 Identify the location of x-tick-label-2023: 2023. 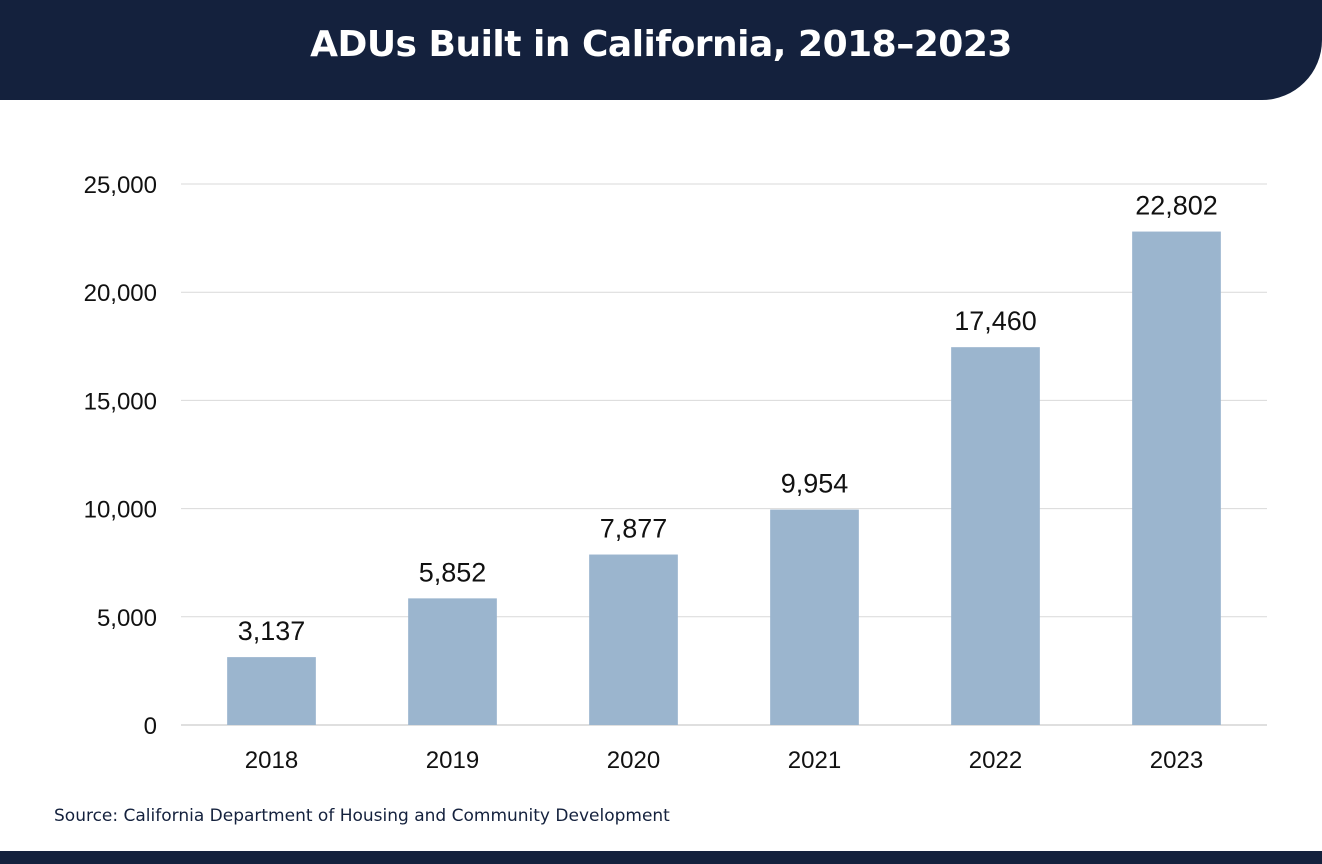
(1176, 760).